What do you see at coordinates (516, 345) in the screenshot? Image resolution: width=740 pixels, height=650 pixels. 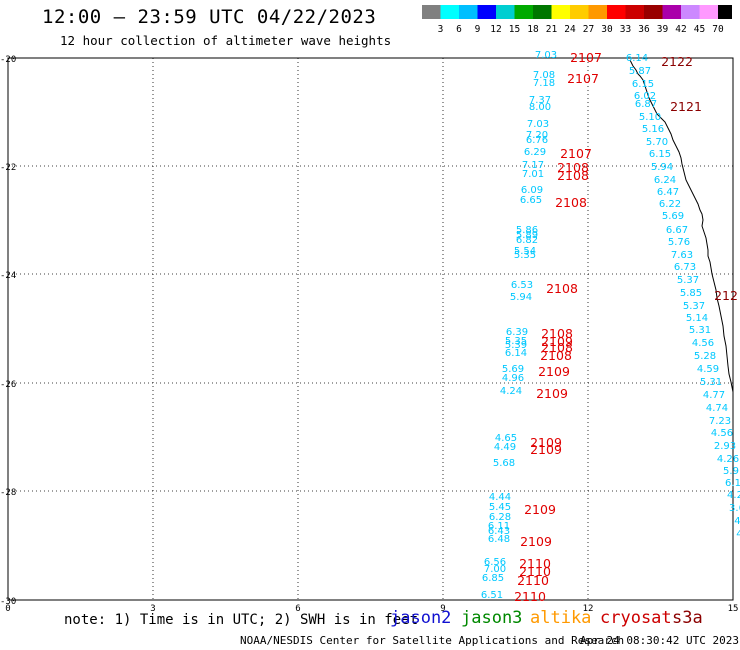 I see `swh-value: 5.39` at bounding box center [516, 345].